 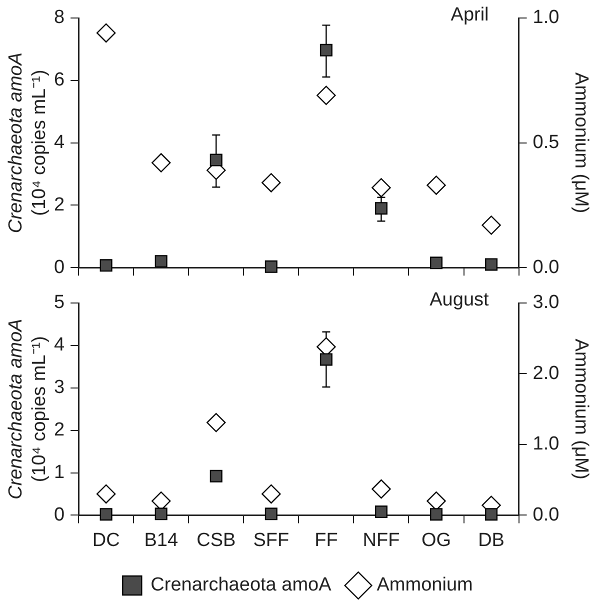 What do you see at coordinates (436, 540) in the screenshot?
I see `x-tick-label: OG` at bounding box center [436, 540].